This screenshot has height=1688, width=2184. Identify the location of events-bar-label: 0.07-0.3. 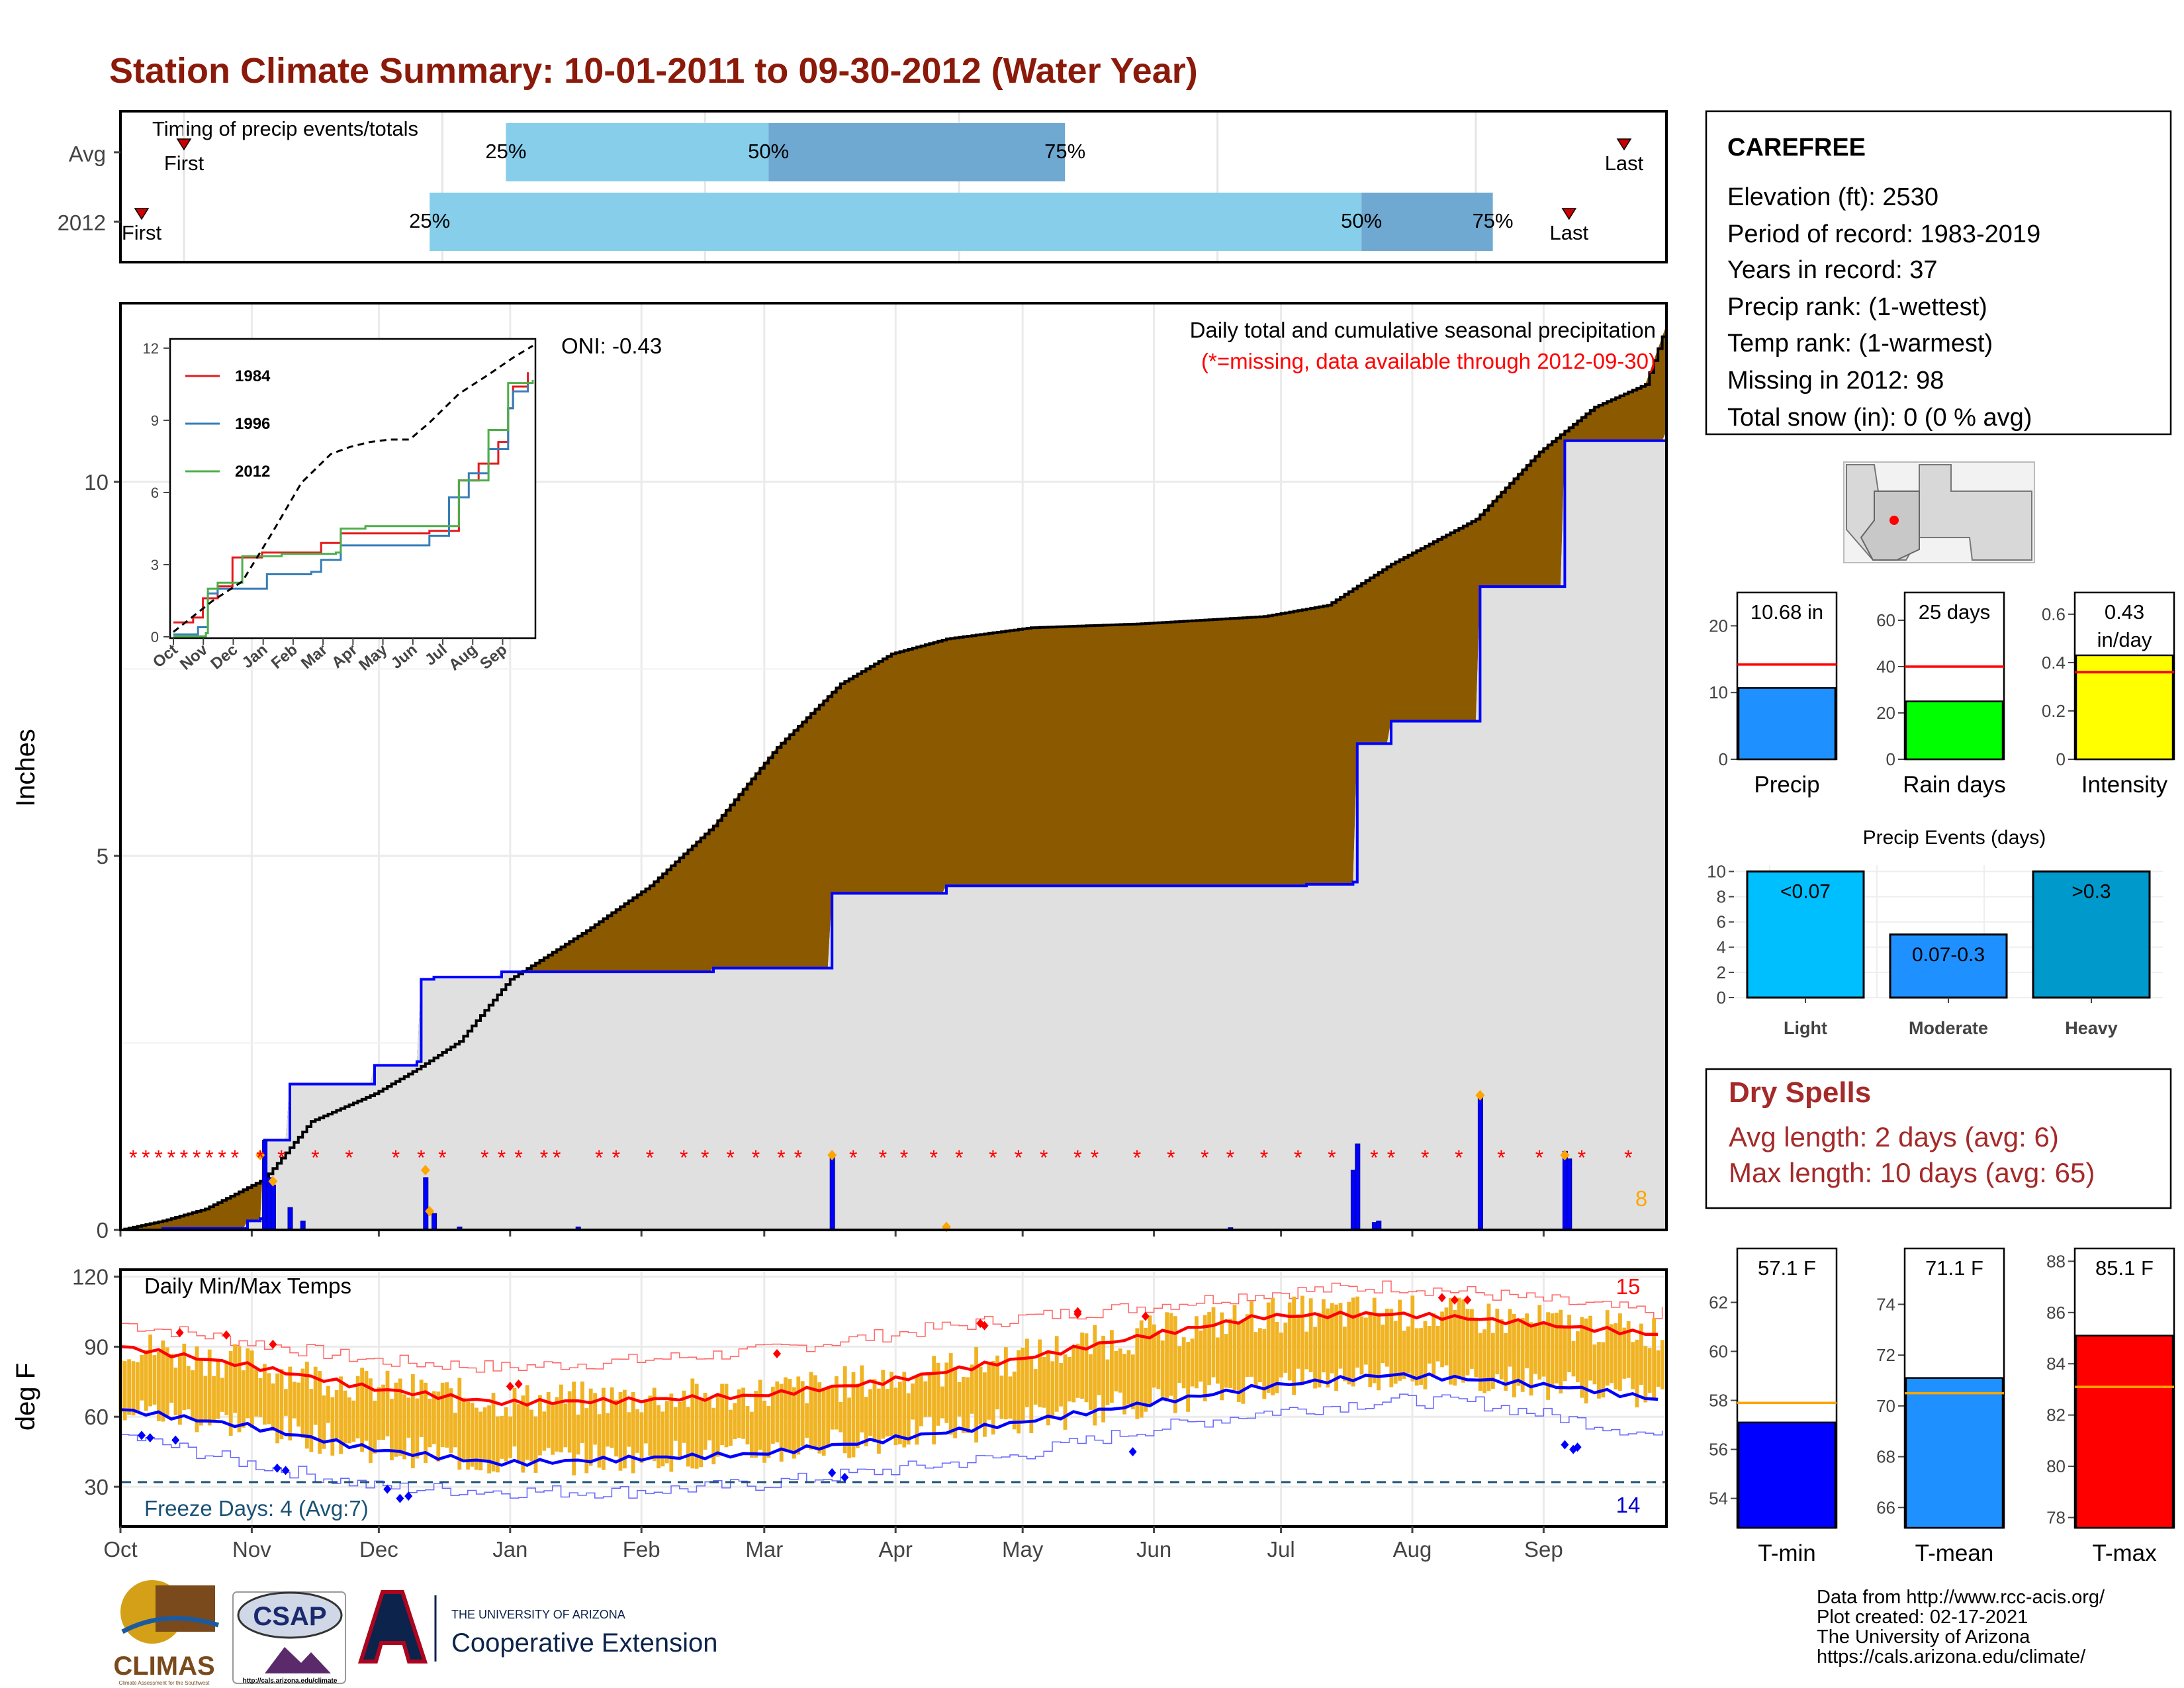
(1948, 955).